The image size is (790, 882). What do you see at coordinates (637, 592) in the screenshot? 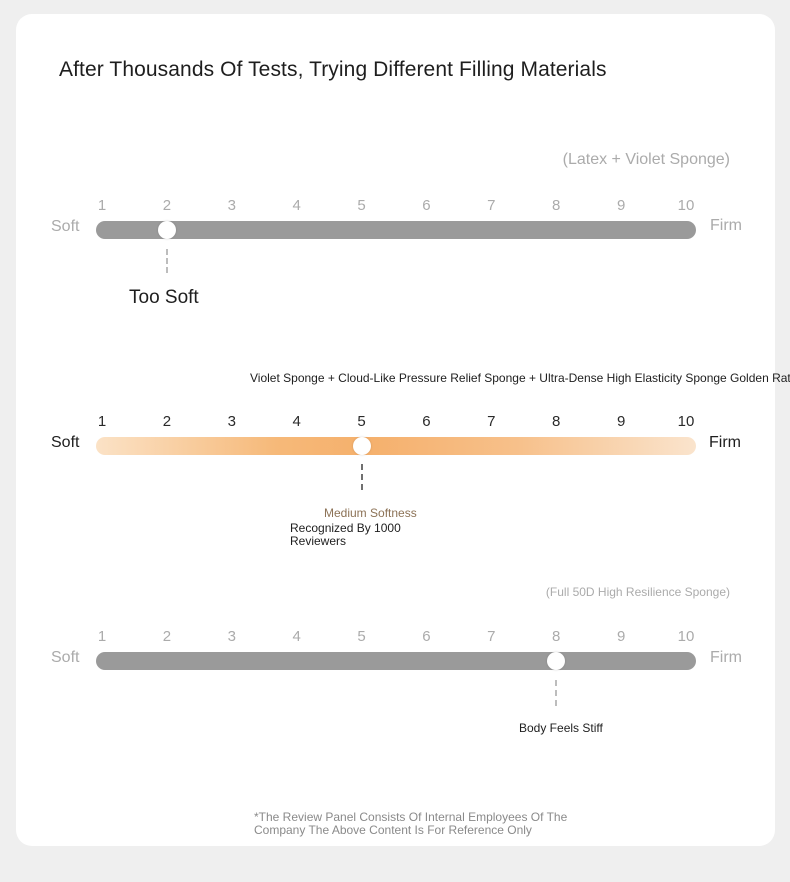
I see `row3-caption: (Full 50D High Resilience Sponge)` at bounding box center [637, 592].